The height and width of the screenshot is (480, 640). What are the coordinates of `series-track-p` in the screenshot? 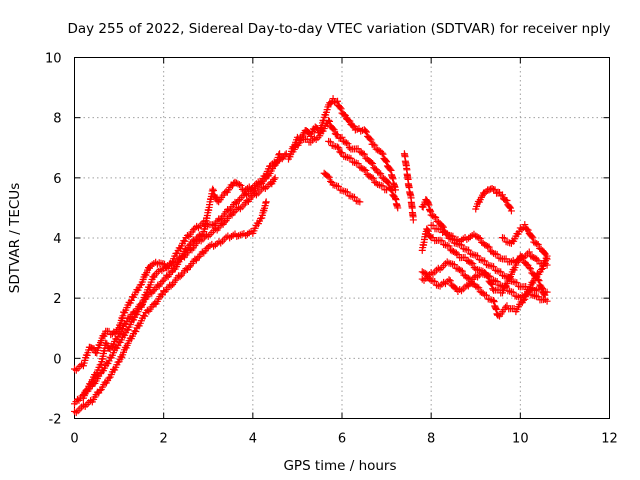 It's located at (525, 242).